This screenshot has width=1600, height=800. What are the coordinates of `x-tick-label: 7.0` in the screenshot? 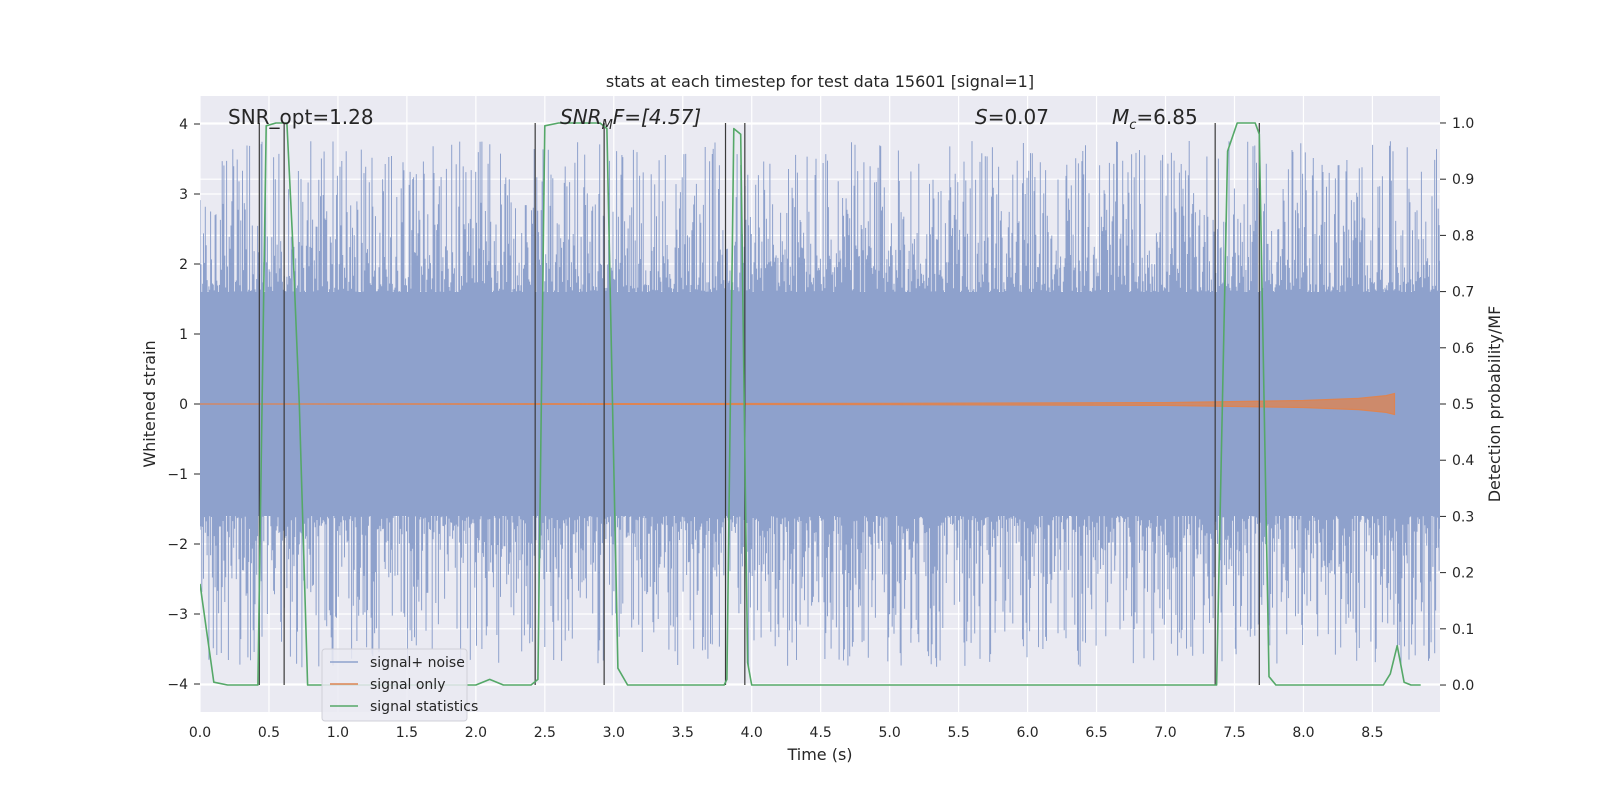 It's located at (1165, 733).